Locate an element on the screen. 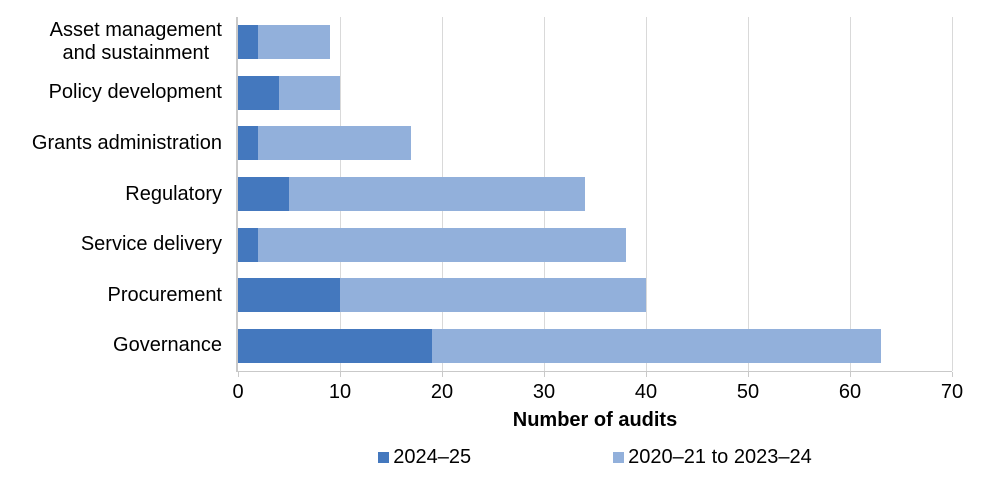 This screenshot has width=990, height=482. category-label-row: Policy development is located at coordinates (111, 93).